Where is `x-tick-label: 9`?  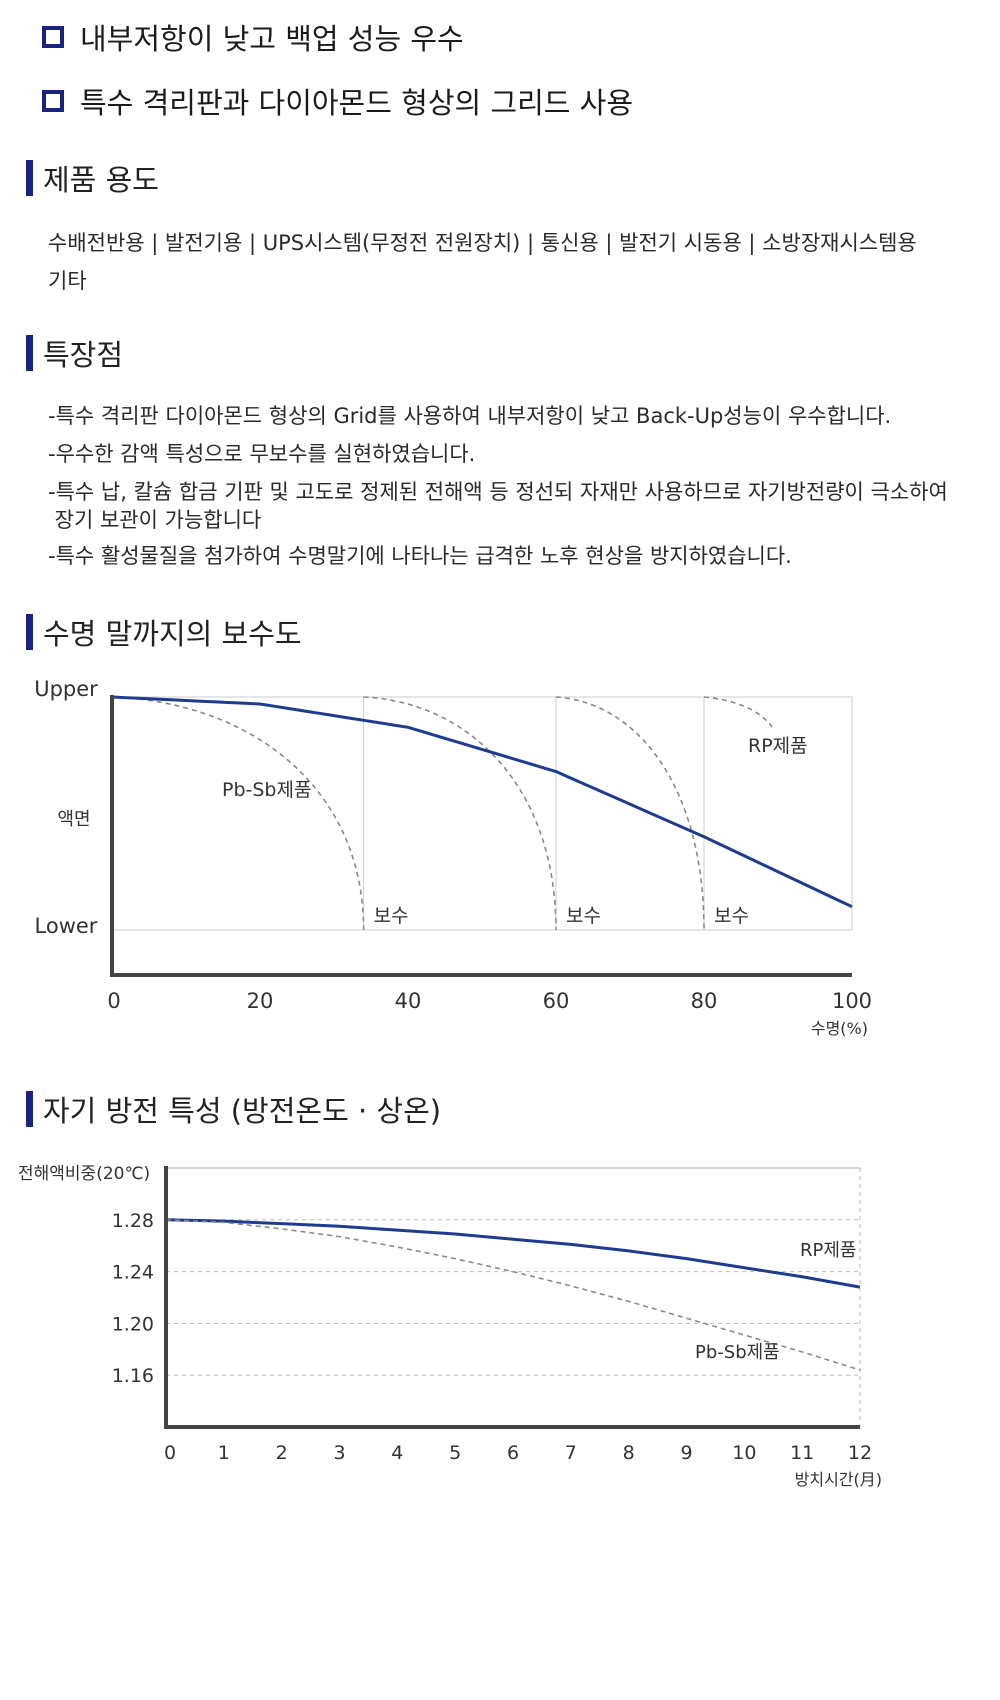
x-tick-label: 9 is located at coordinates (686, 1453).